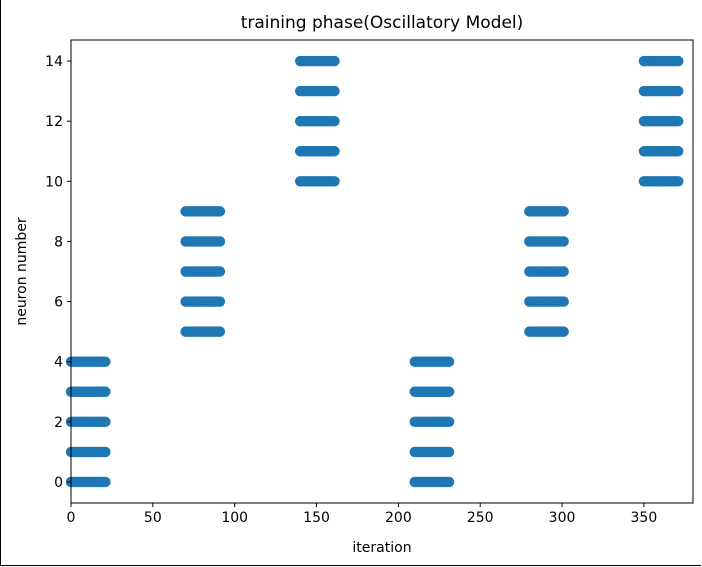 The image size is (702, 567). I want to click on x-tick-label: 350, so click(644, 518).